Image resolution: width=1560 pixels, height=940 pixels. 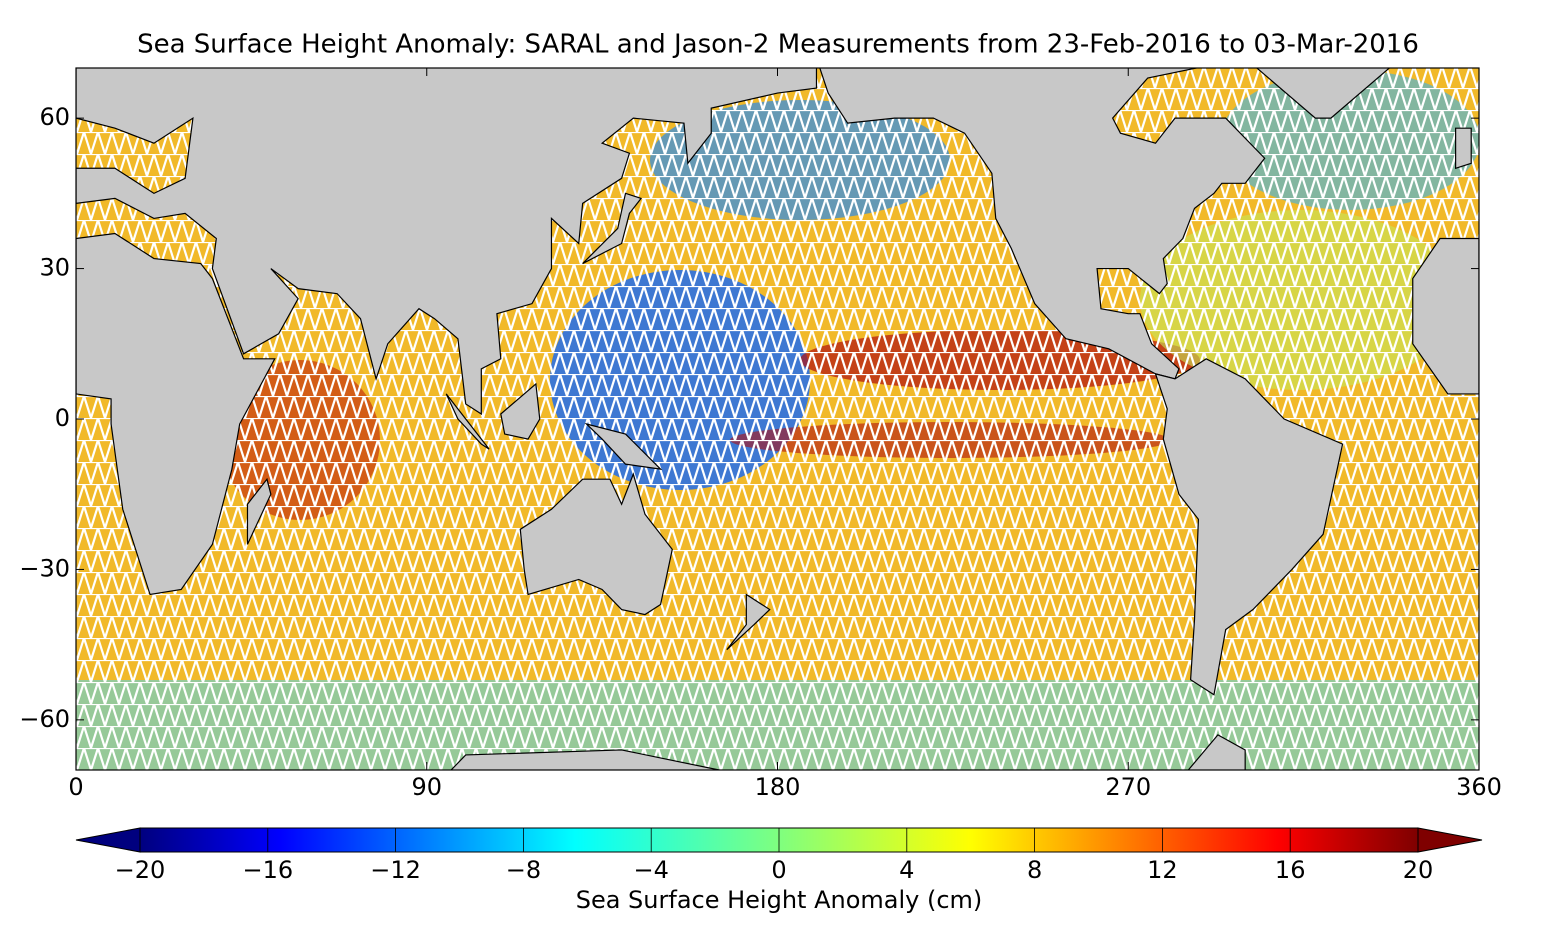 I want to click on x-tick-label: 180, so click(x=778, y=787).